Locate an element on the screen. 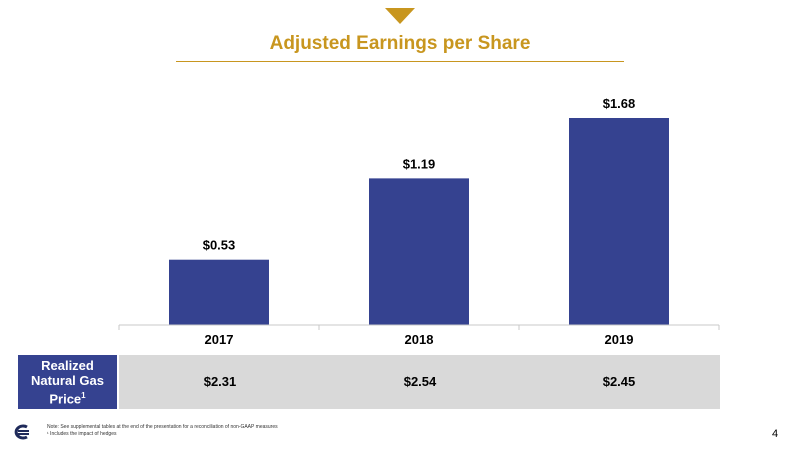 The height and width of the screenshot is (450, 800). price-label-line1: Realized is located at coordinates (67, 365).